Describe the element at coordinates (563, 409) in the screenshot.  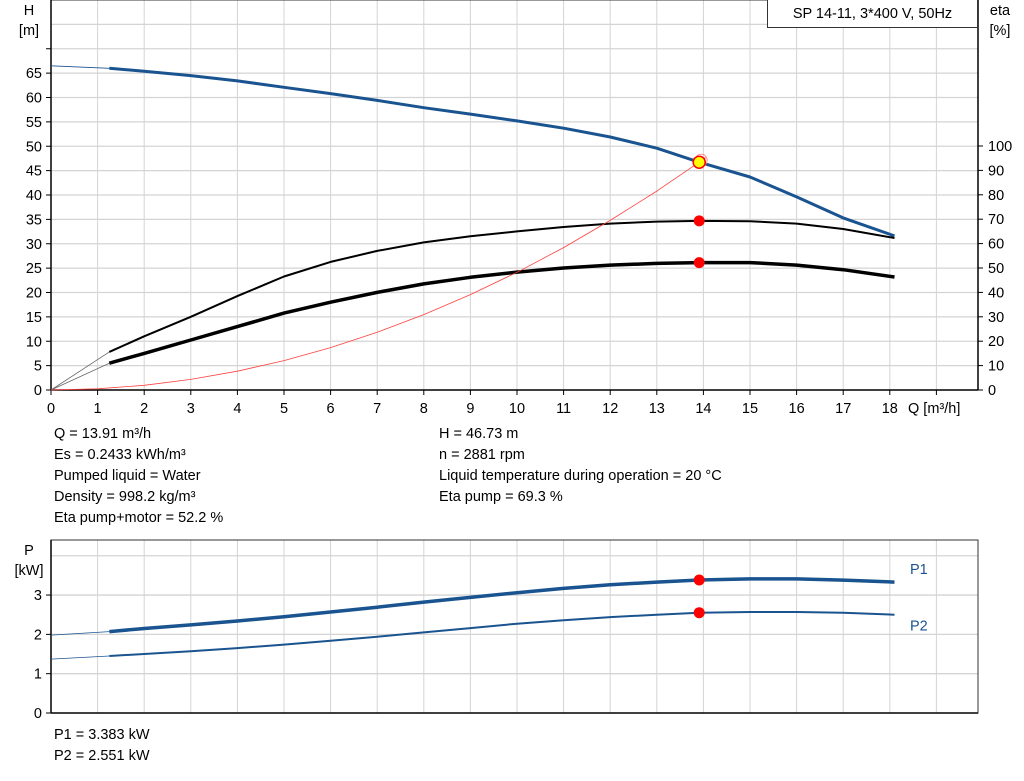
I see `x-tick-label: 11` at that location.